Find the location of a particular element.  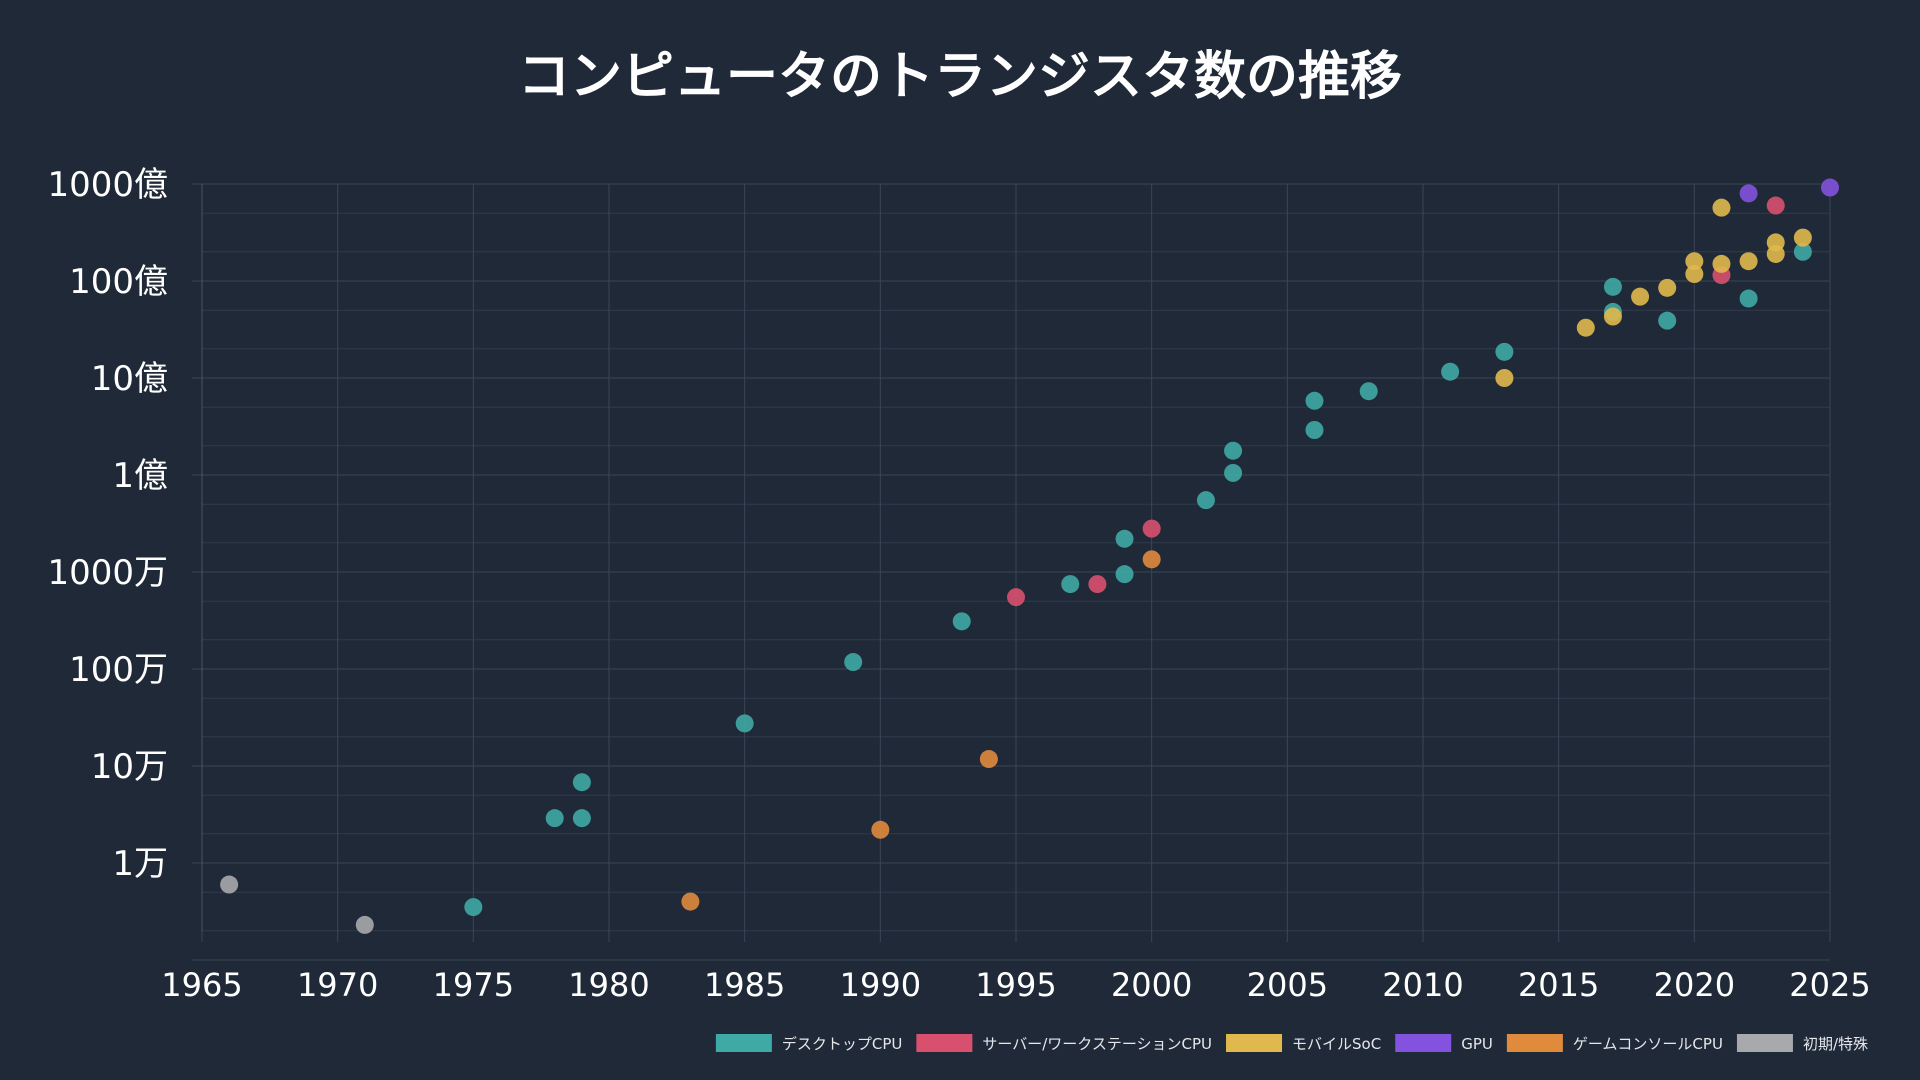

y-tick-label: 100億 is located at coordinates (118, 282).